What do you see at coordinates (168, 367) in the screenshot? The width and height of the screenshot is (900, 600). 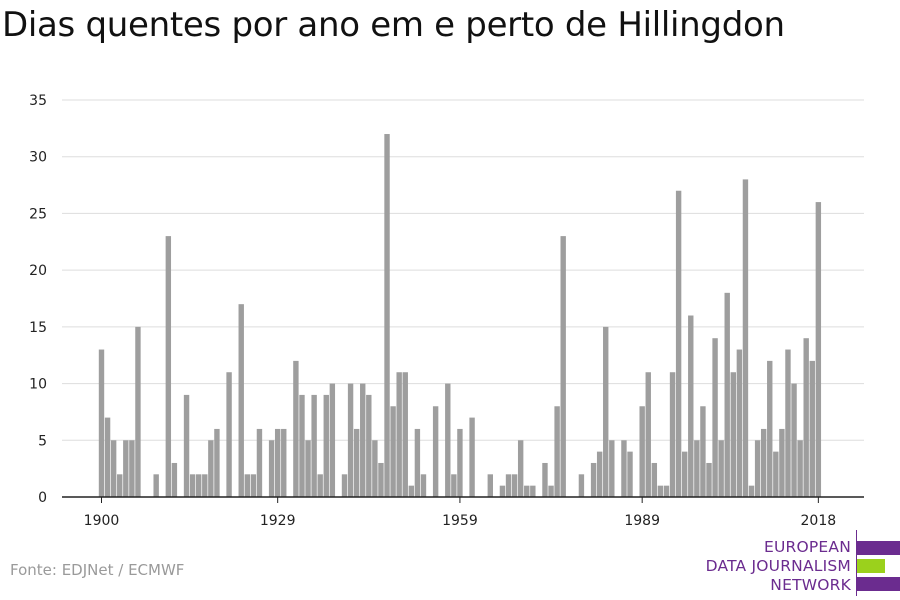 I see `bar-1911` at bounding box center [168, 367].